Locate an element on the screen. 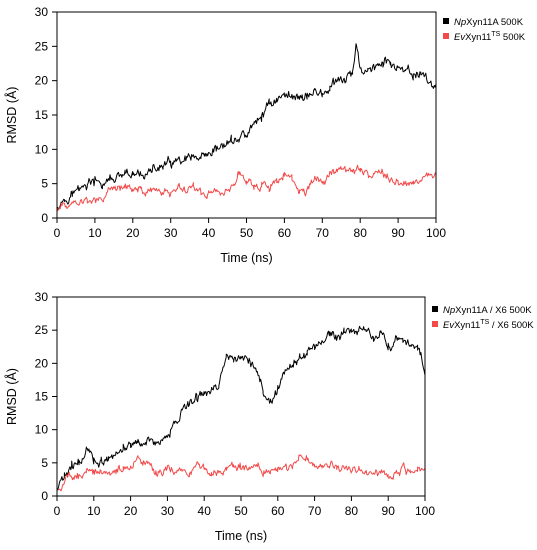 Image resolution: width=537 pixels, height=550 pixels. legend: NpXyn11A / X6 500K EvXyn11TS / X6 500K is located at coordinates (483, 318).